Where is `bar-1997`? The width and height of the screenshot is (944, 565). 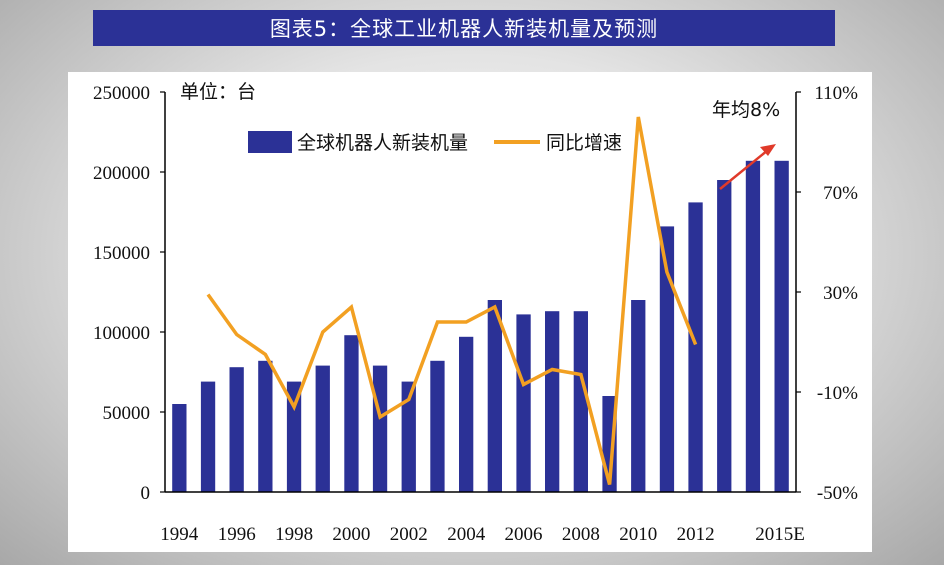 bar-1997 is located at coordinates (265, 426).